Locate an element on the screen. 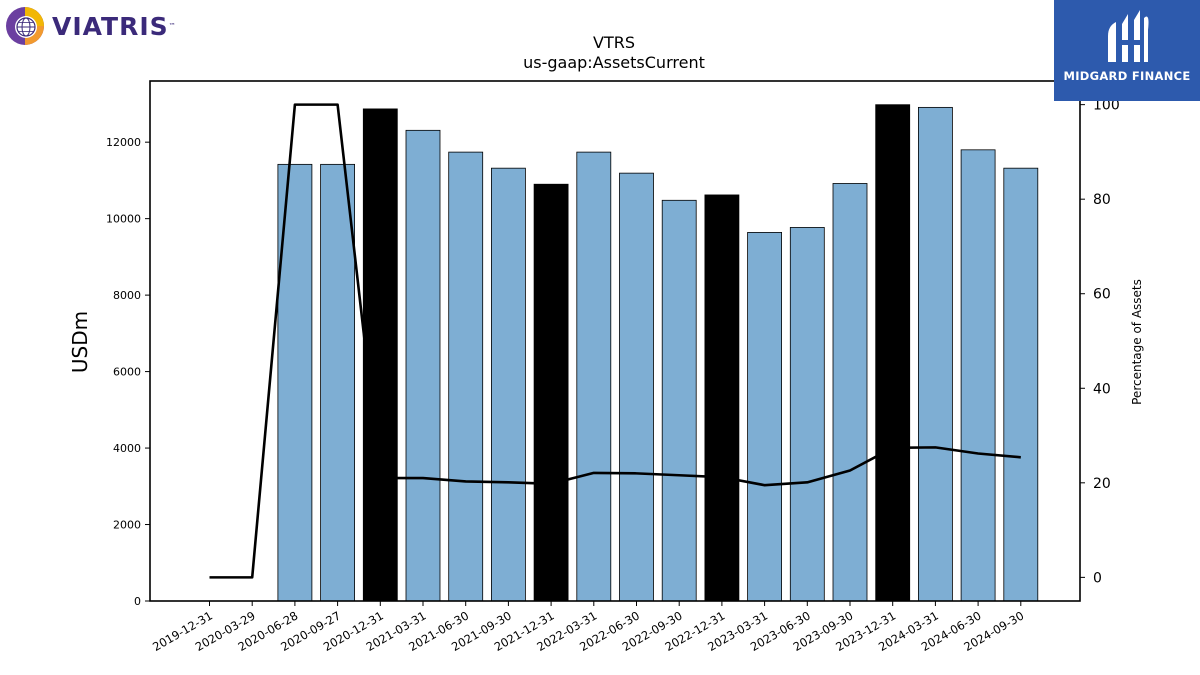 The height and width of the screenshot is (675, 1200). y-axis-label: USDm is located at coordinates (80, 342).